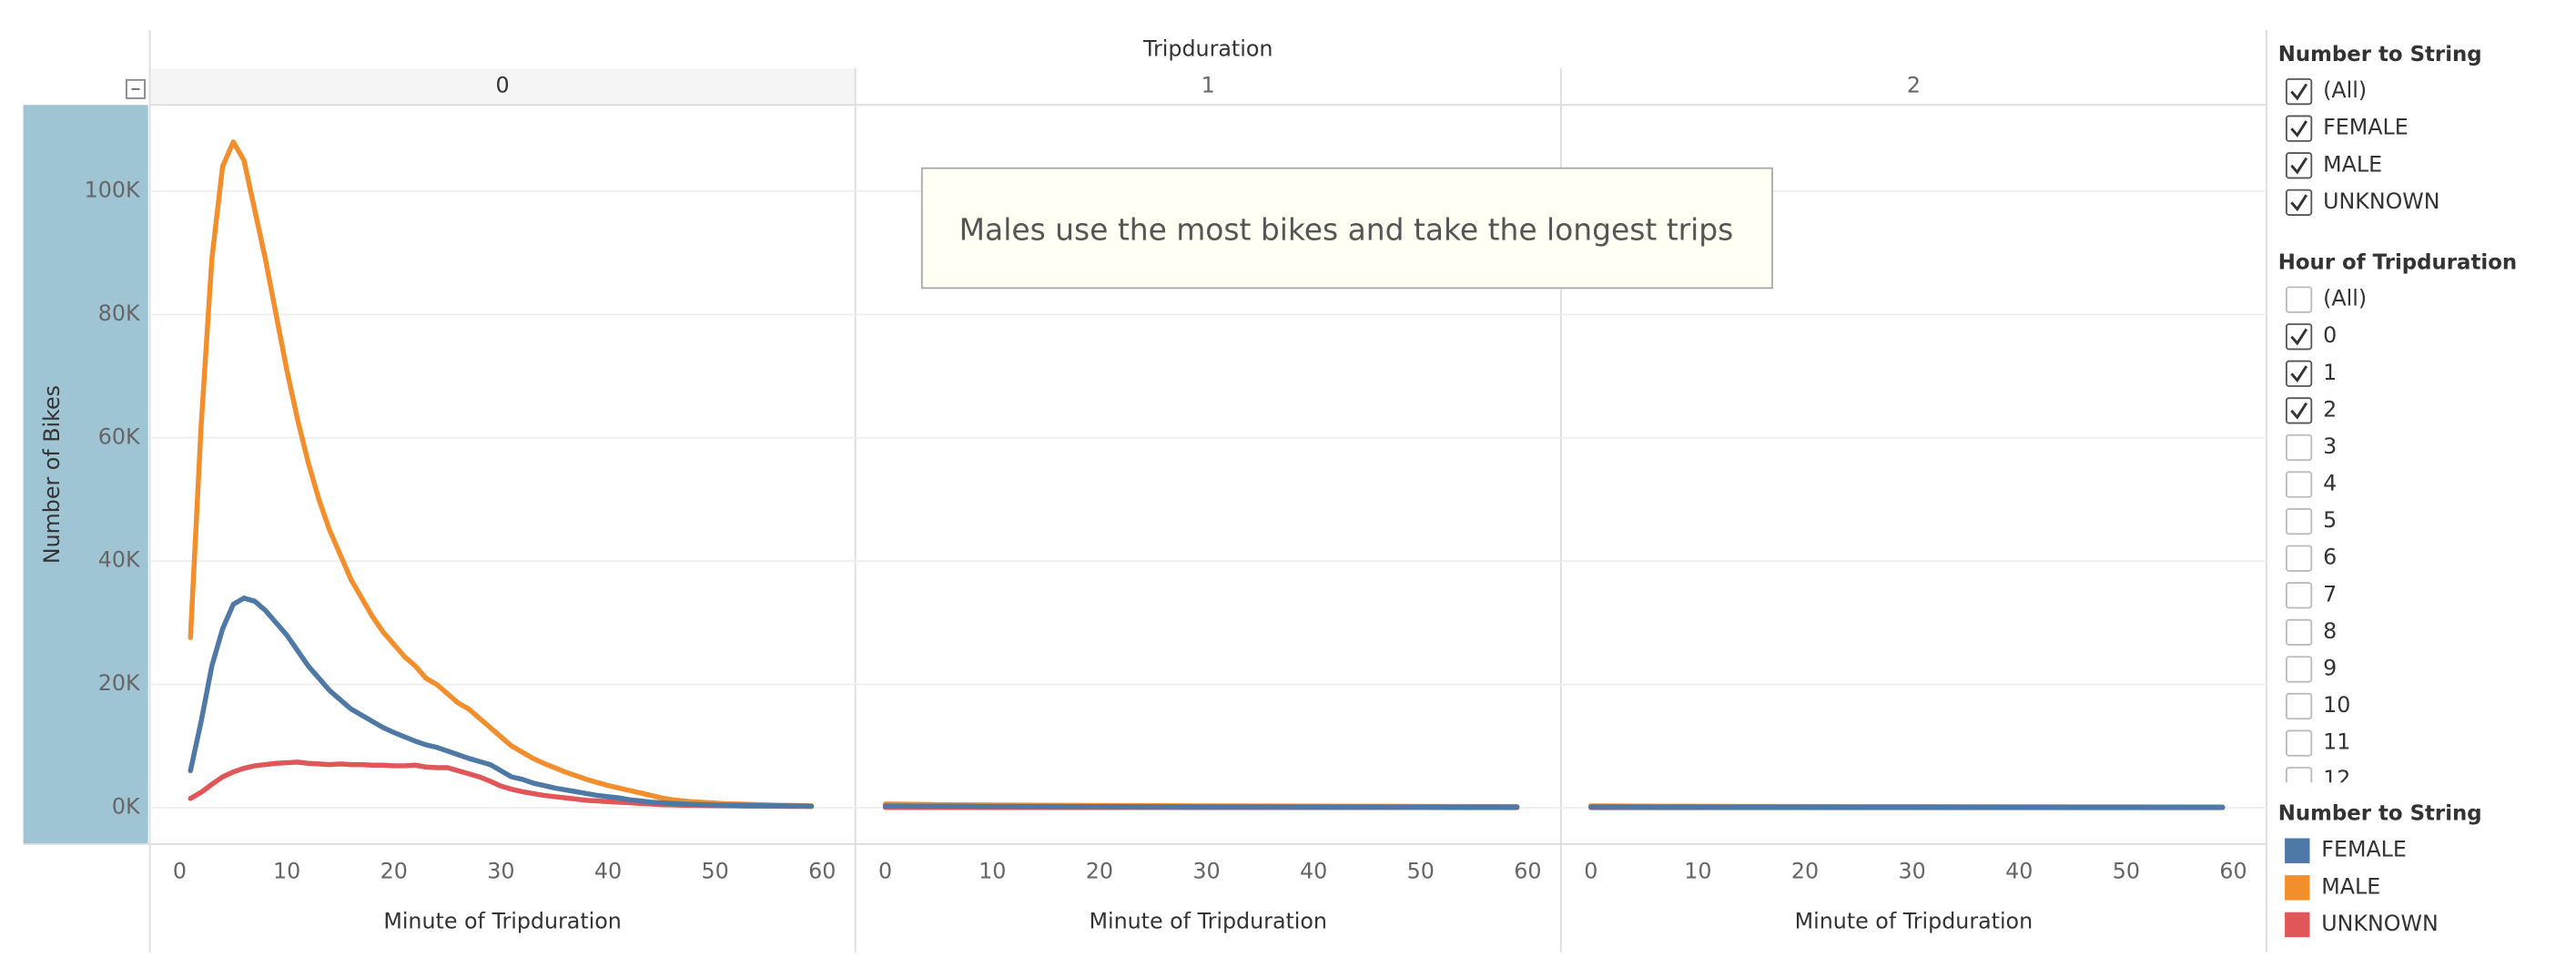 The image size is (2576, 958). I want to click on panel-header-bg, so click(502, 86).